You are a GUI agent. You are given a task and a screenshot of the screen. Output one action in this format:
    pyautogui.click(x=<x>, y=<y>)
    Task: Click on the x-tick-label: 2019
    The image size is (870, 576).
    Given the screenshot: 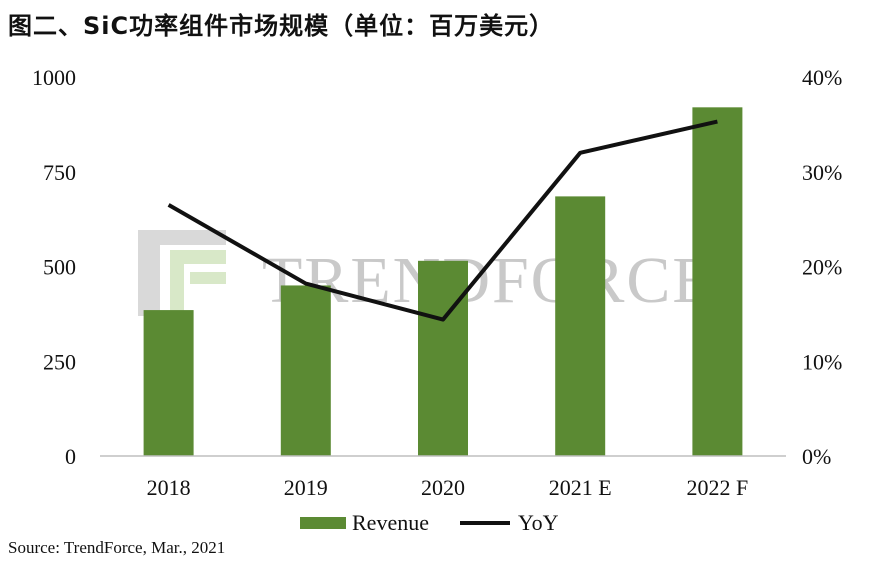 What is the action you would take?
    pyautogui.click(x=306, y=487)
    